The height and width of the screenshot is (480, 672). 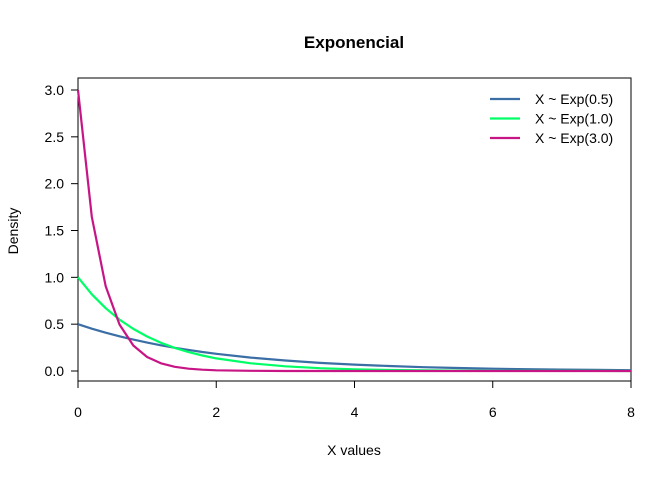 What do you see at coordinates (55, 137) in the screenshot?
I see `y-tick-label: 2.5` at bounding box center [55, 137].